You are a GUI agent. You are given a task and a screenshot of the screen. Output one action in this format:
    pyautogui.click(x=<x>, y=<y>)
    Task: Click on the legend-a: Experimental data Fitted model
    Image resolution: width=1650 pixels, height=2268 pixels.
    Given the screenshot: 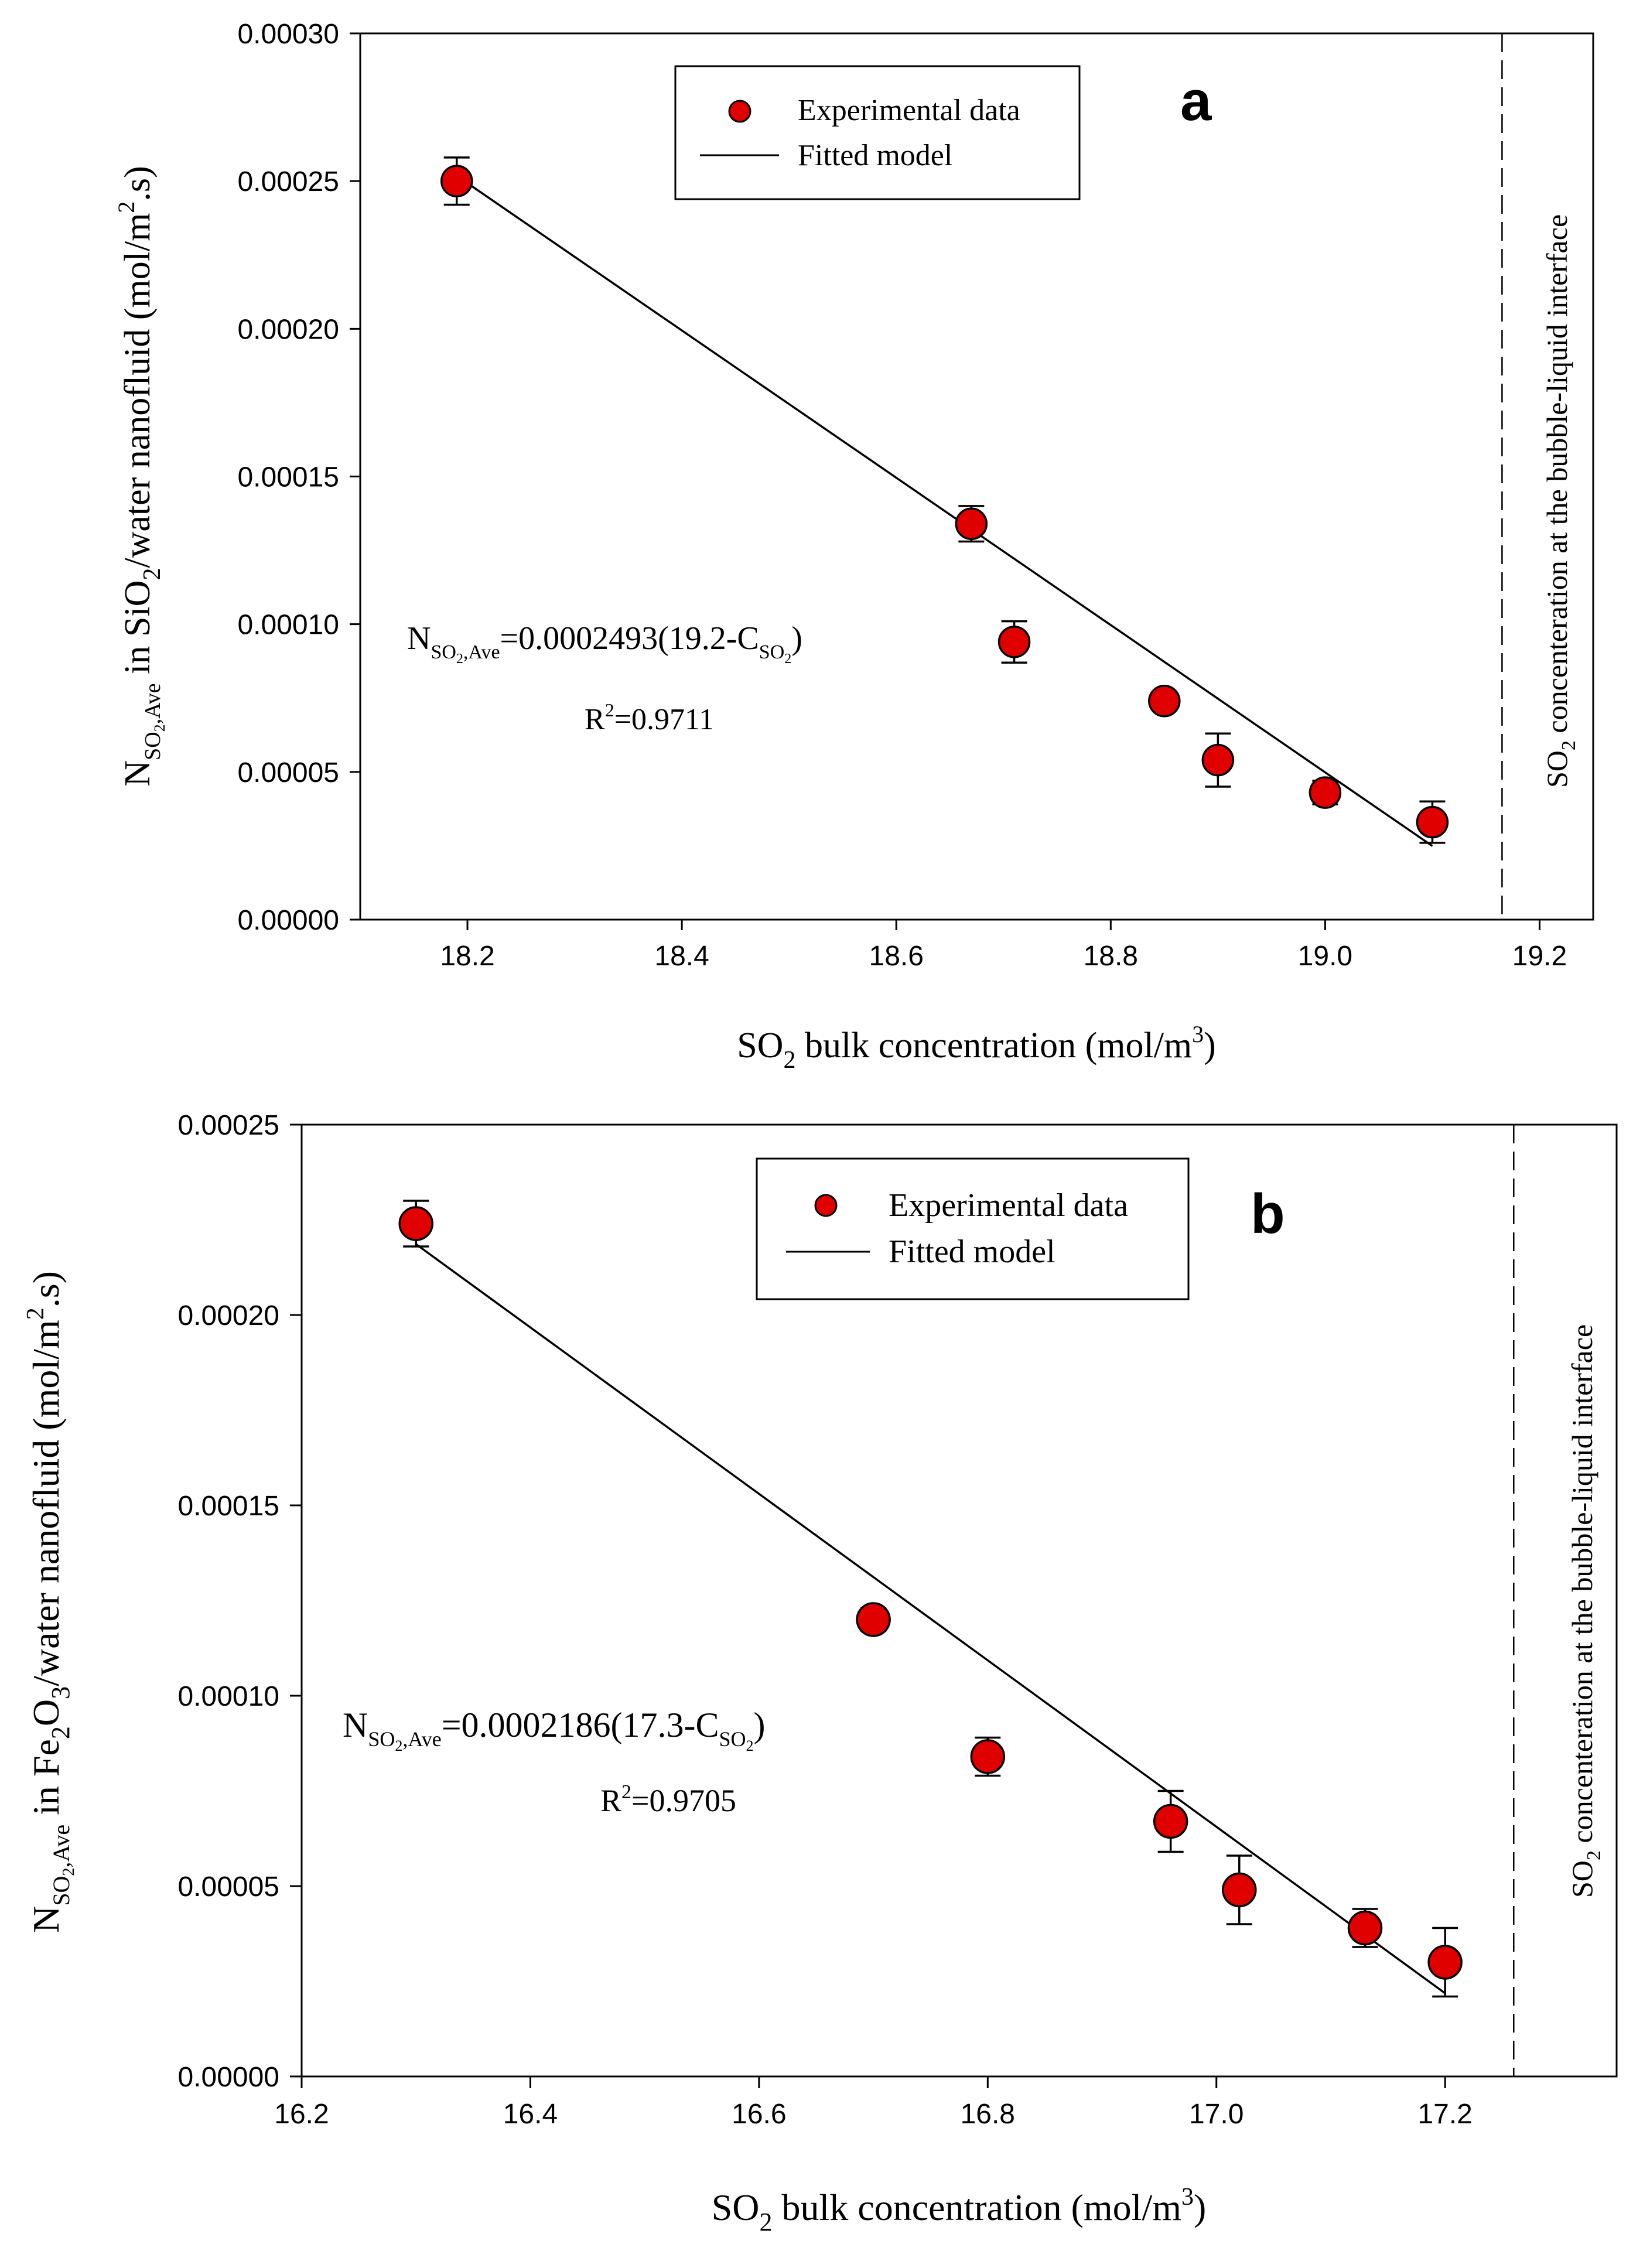 What is the action you would take?
    pyautogui.click(x=877, y=132)
    